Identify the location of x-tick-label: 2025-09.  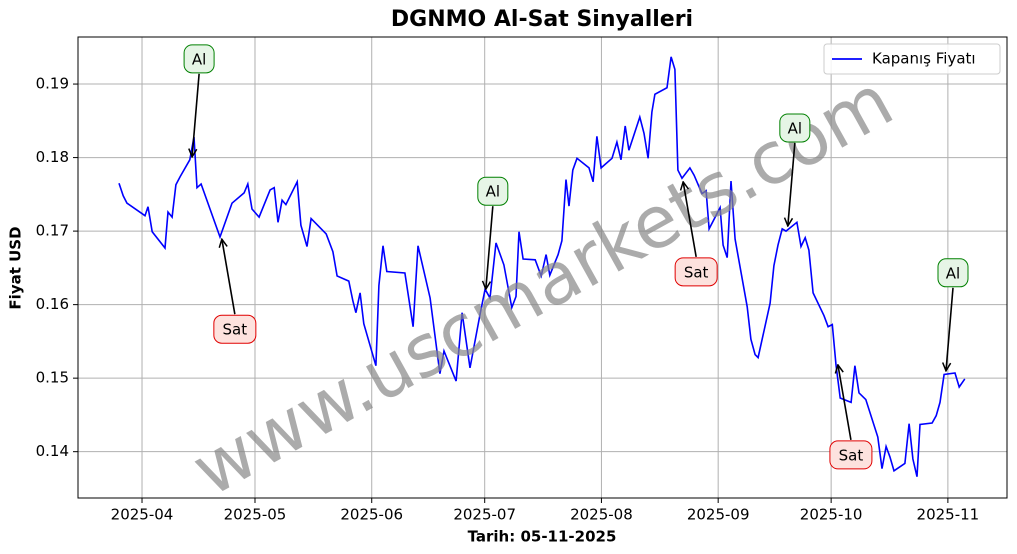
(718, 515).